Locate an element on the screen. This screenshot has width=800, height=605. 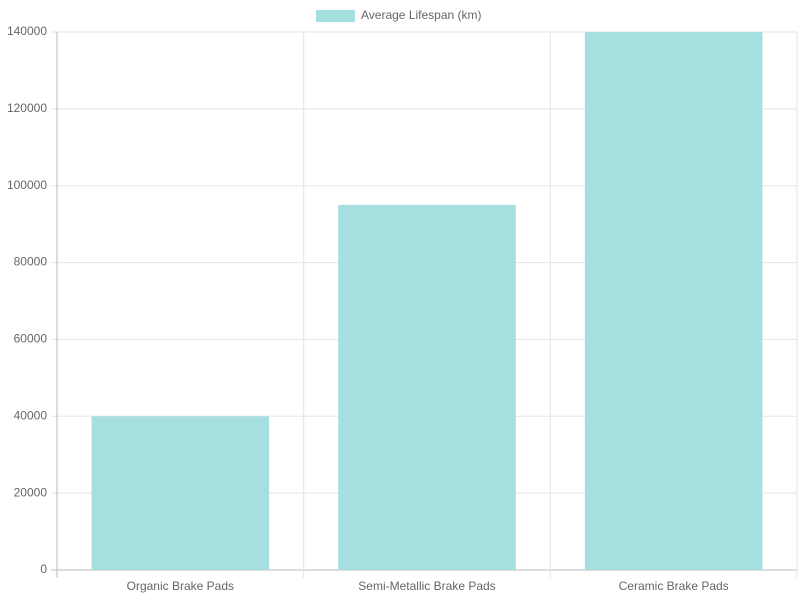
y-tick-label: 40000 is located at coordinates (31, 415).